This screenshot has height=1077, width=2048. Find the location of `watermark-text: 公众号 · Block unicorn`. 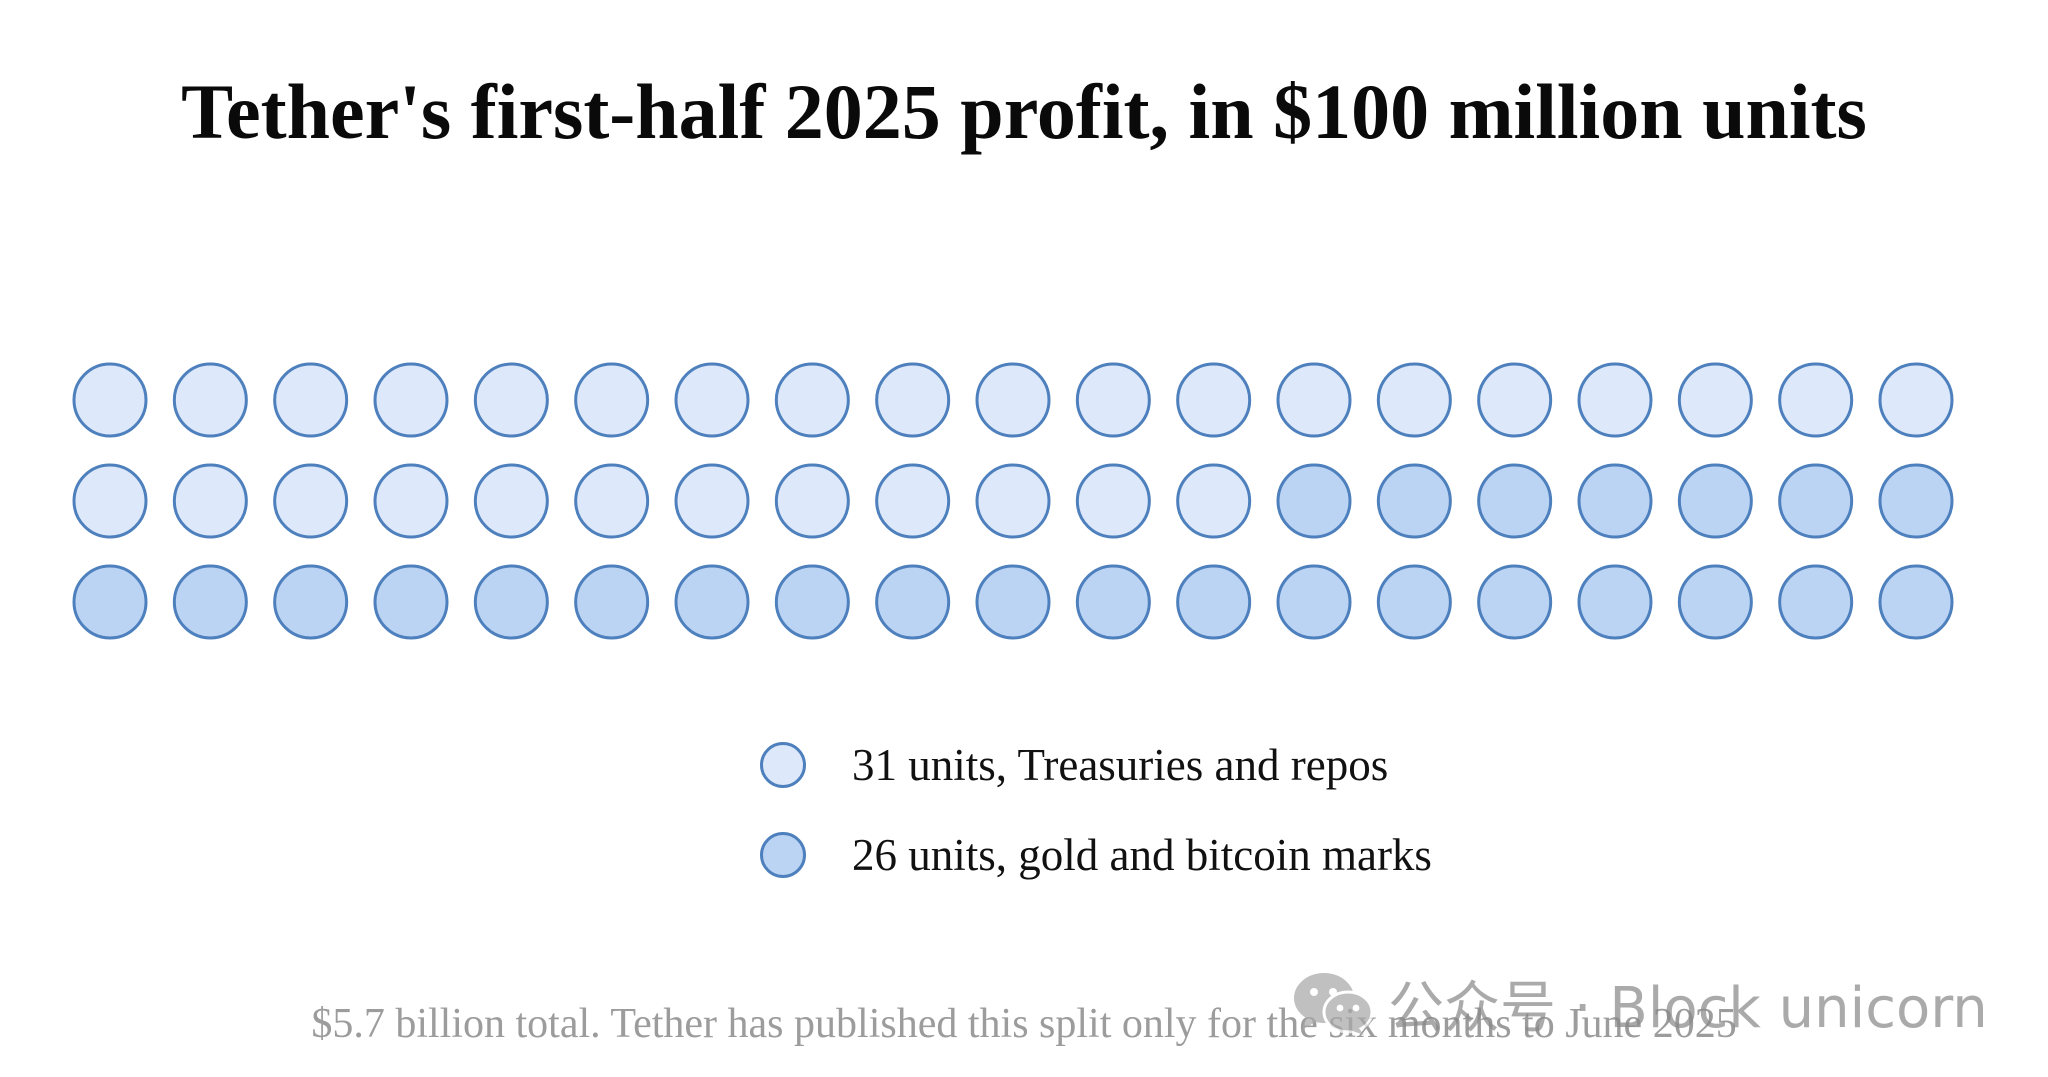

watermark-text: 公众号 · Block unicorn is located at coordinates (1688, 1008).